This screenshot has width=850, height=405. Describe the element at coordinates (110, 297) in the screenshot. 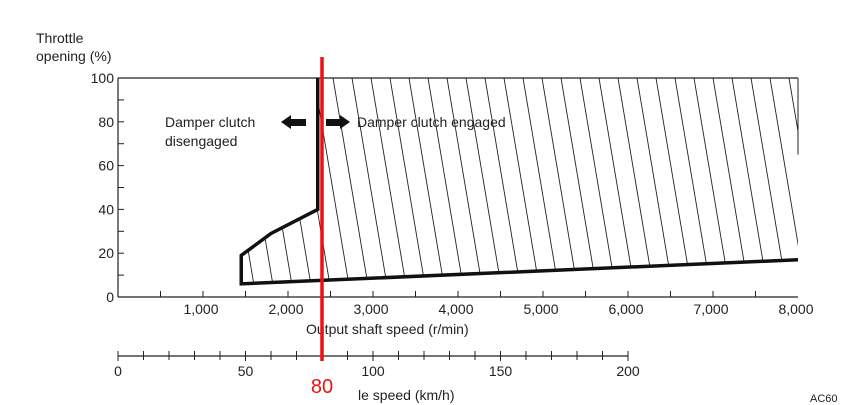

I see `y-tick-label: 0` at that location.